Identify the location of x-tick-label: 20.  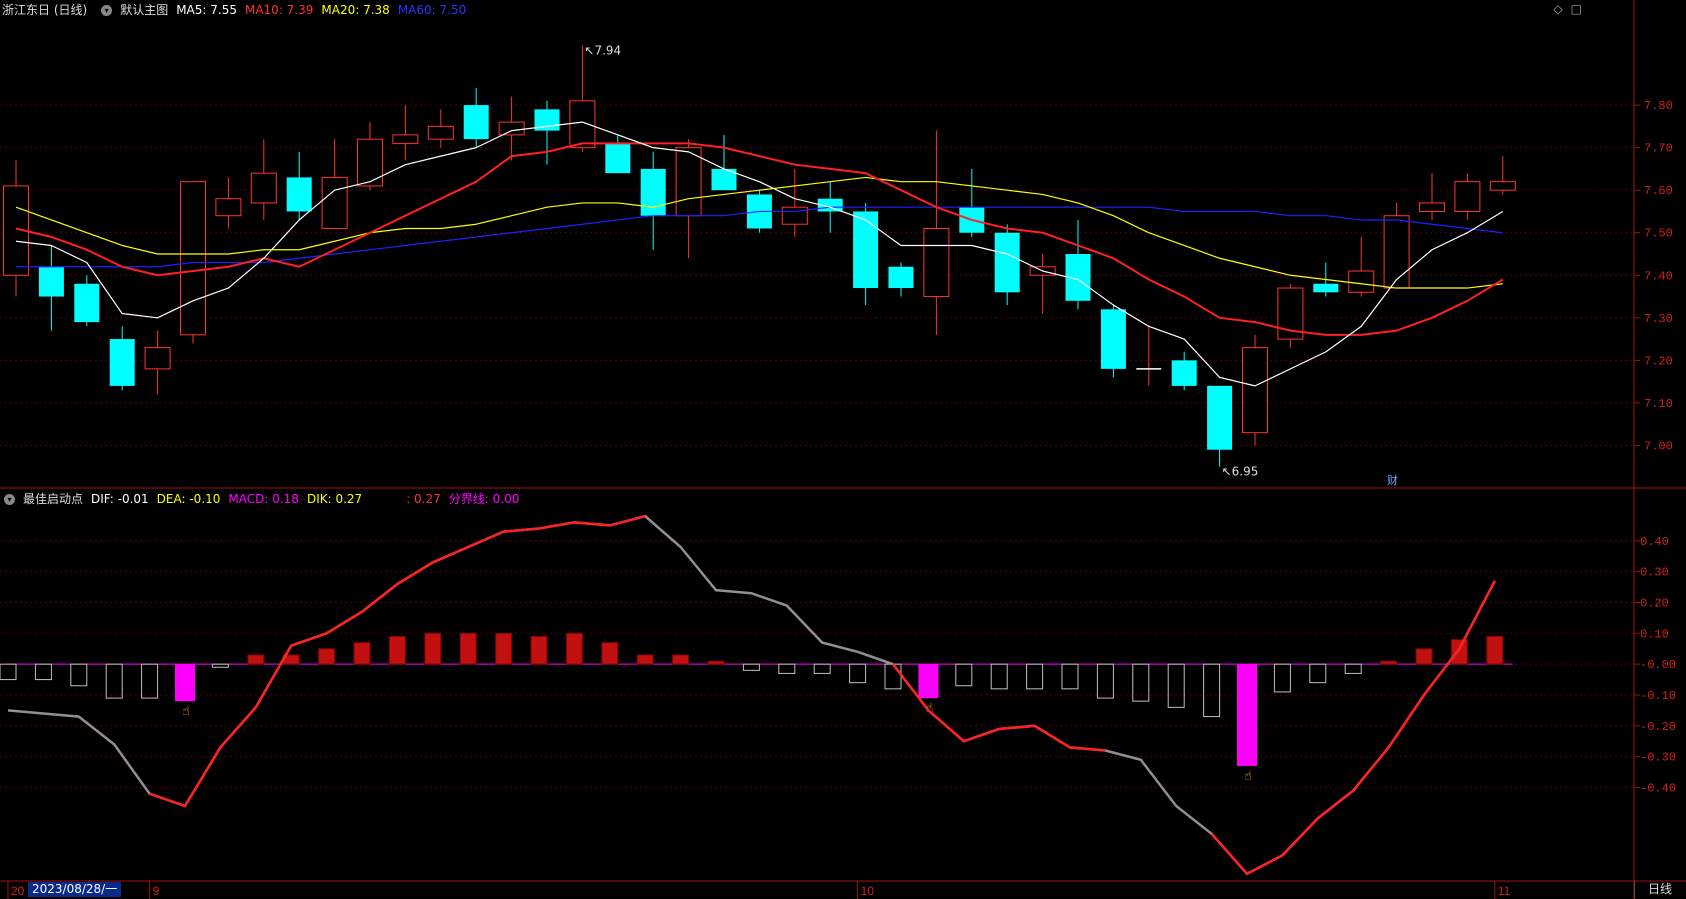
(18, 891).